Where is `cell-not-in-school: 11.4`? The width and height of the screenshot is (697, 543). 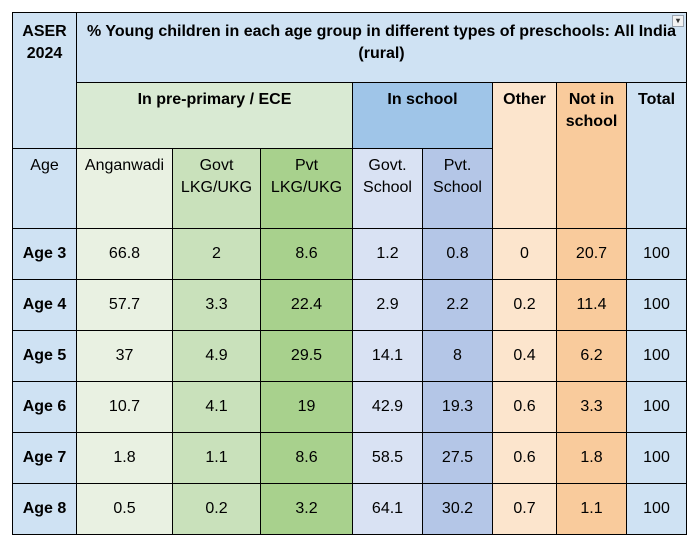
cell-not-in-school: 11.4 is located at coordinates (591, 305).